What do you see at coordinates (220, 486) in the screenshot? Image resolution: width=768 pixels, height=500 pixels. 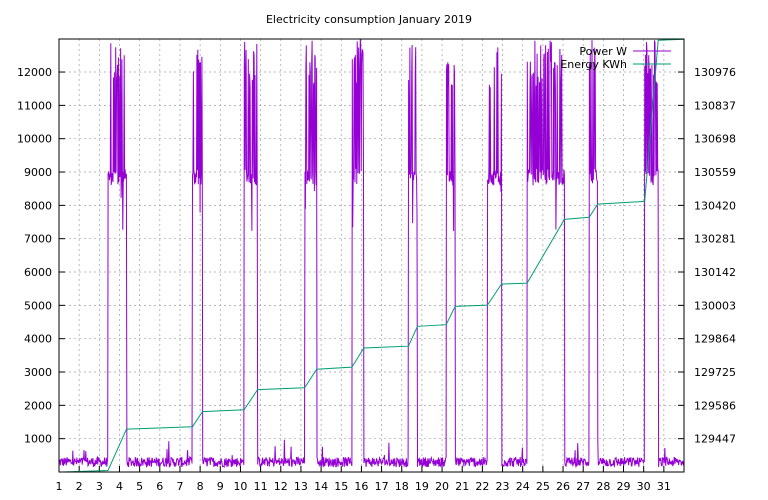 I see `x-tick-label: 9` at bounding box center [220, 486].